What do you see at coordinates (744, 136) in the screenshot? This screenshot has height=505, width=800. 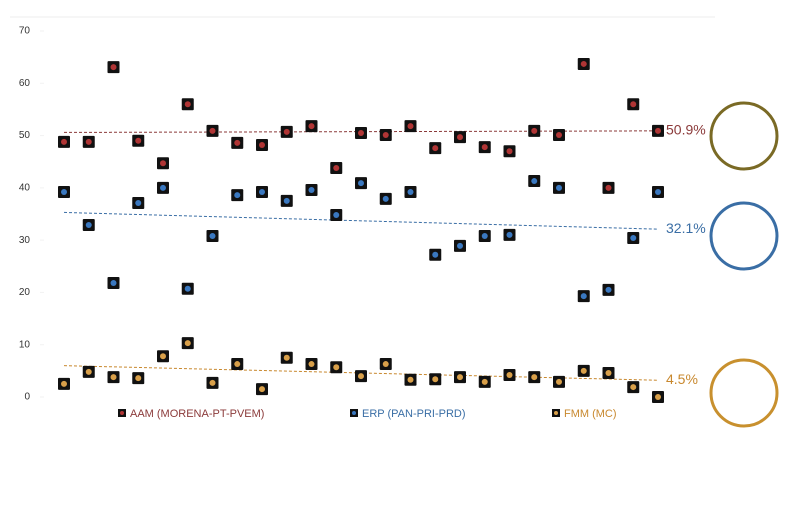 I see `ring` at bounding box center [744, 136].